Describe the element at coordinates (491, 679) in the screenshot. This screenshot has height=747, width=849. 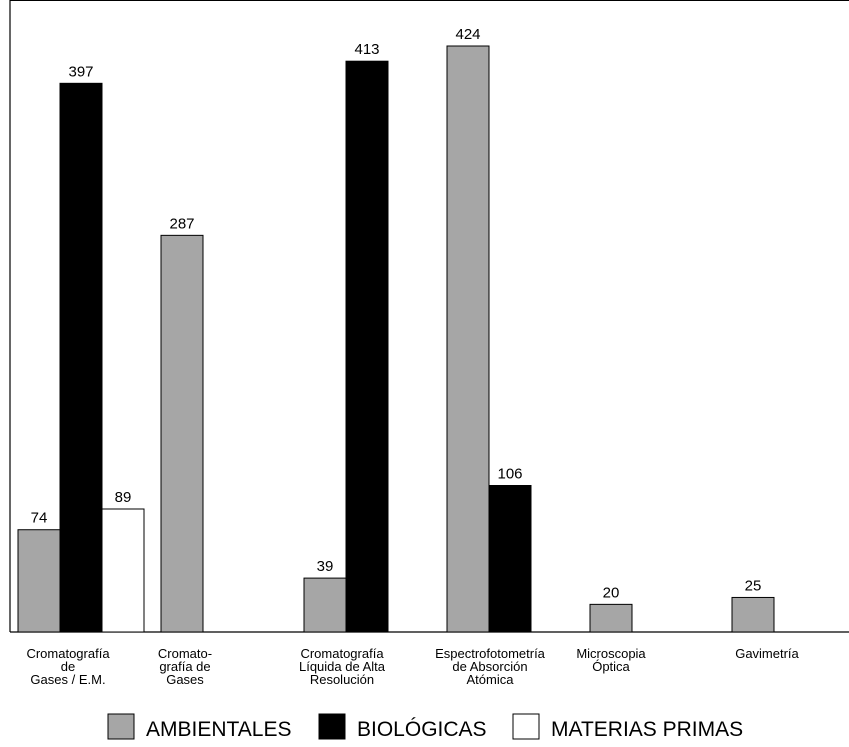
I see `category-label: Atómica` at that location.